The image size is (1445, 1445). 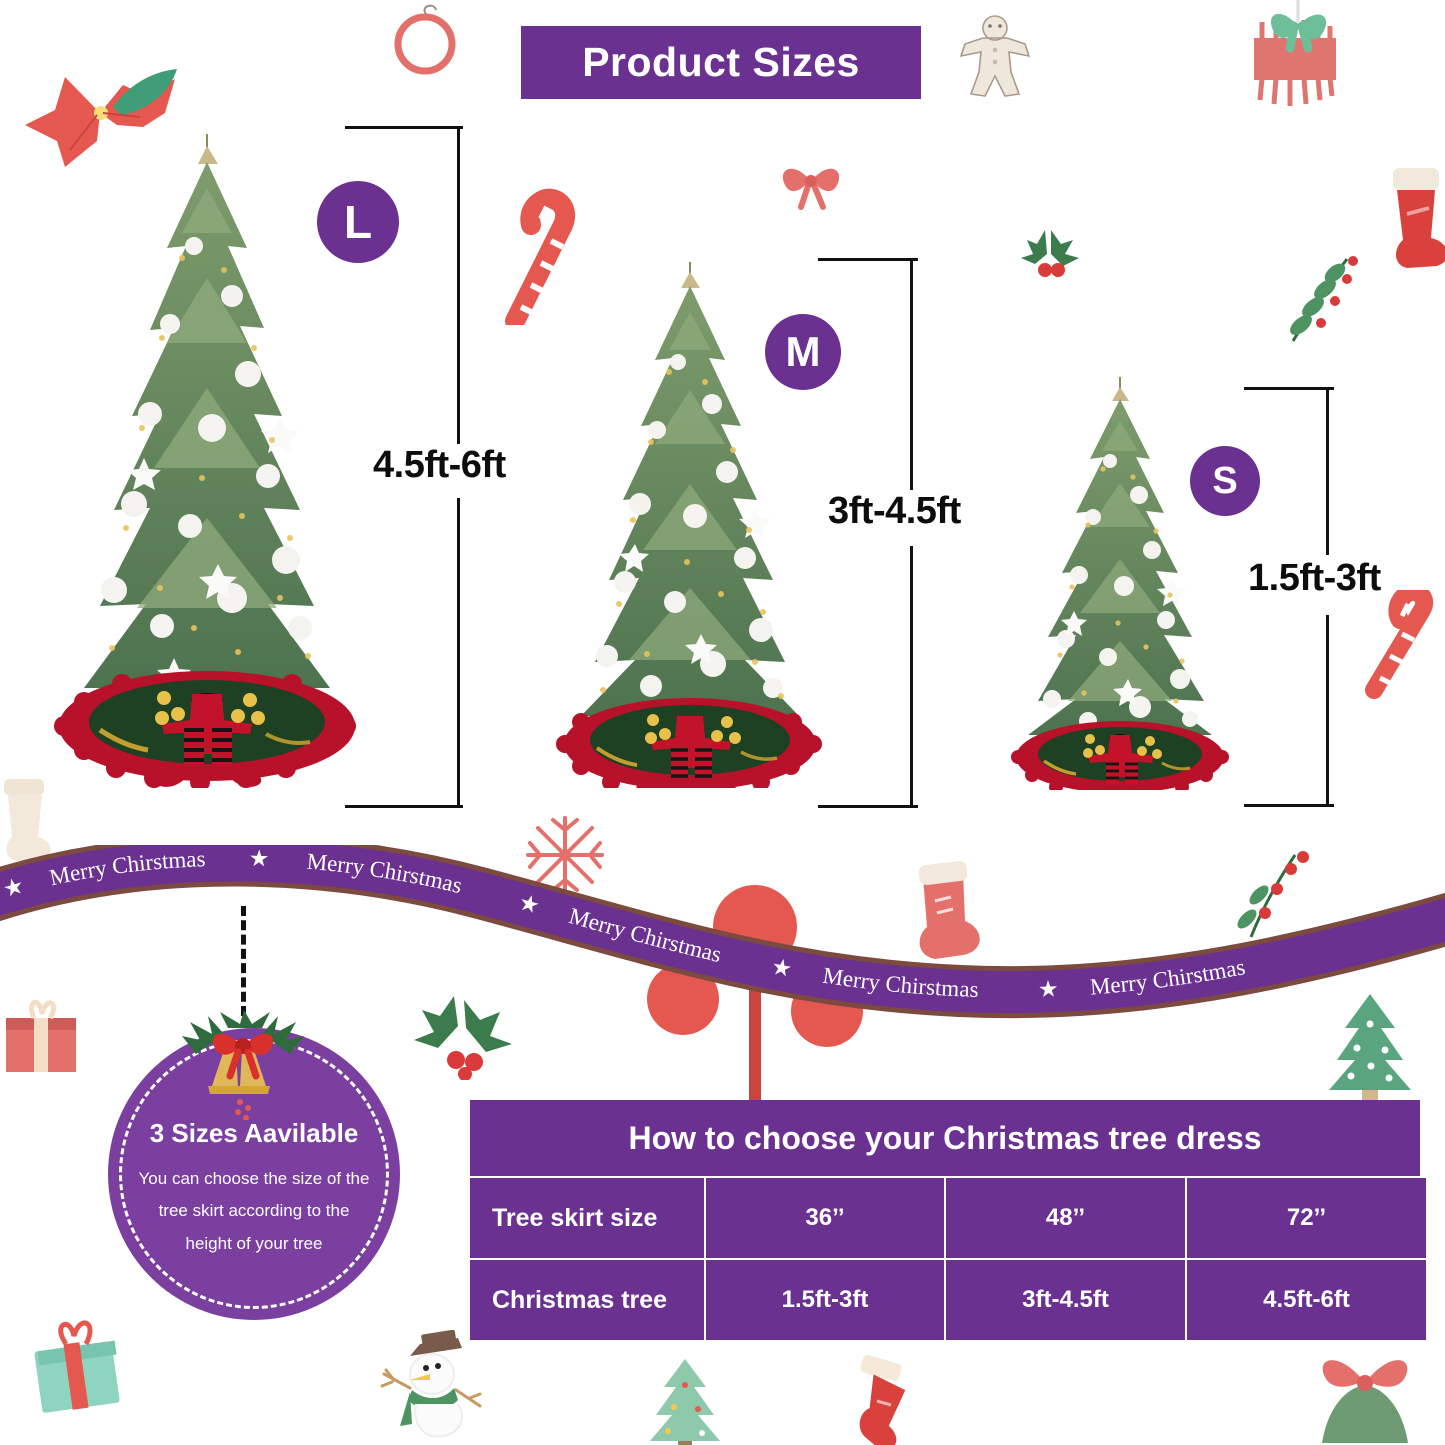 What do you see at coordinates (430, 1387) in the screenshot?
I see `snowman-icon` at bounding box center [430, 1387].